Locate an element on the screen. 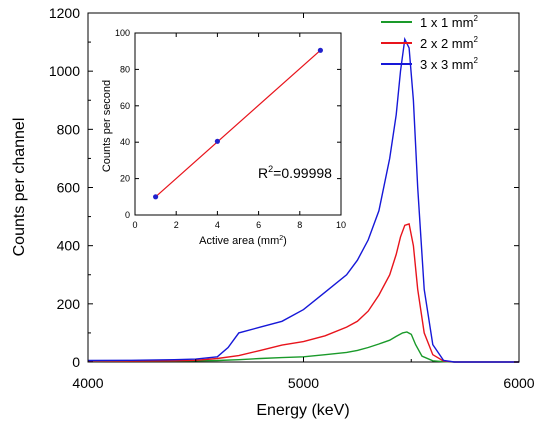  inset-x-axis-label-superscript: 2 is located at coordinates (281, 238).